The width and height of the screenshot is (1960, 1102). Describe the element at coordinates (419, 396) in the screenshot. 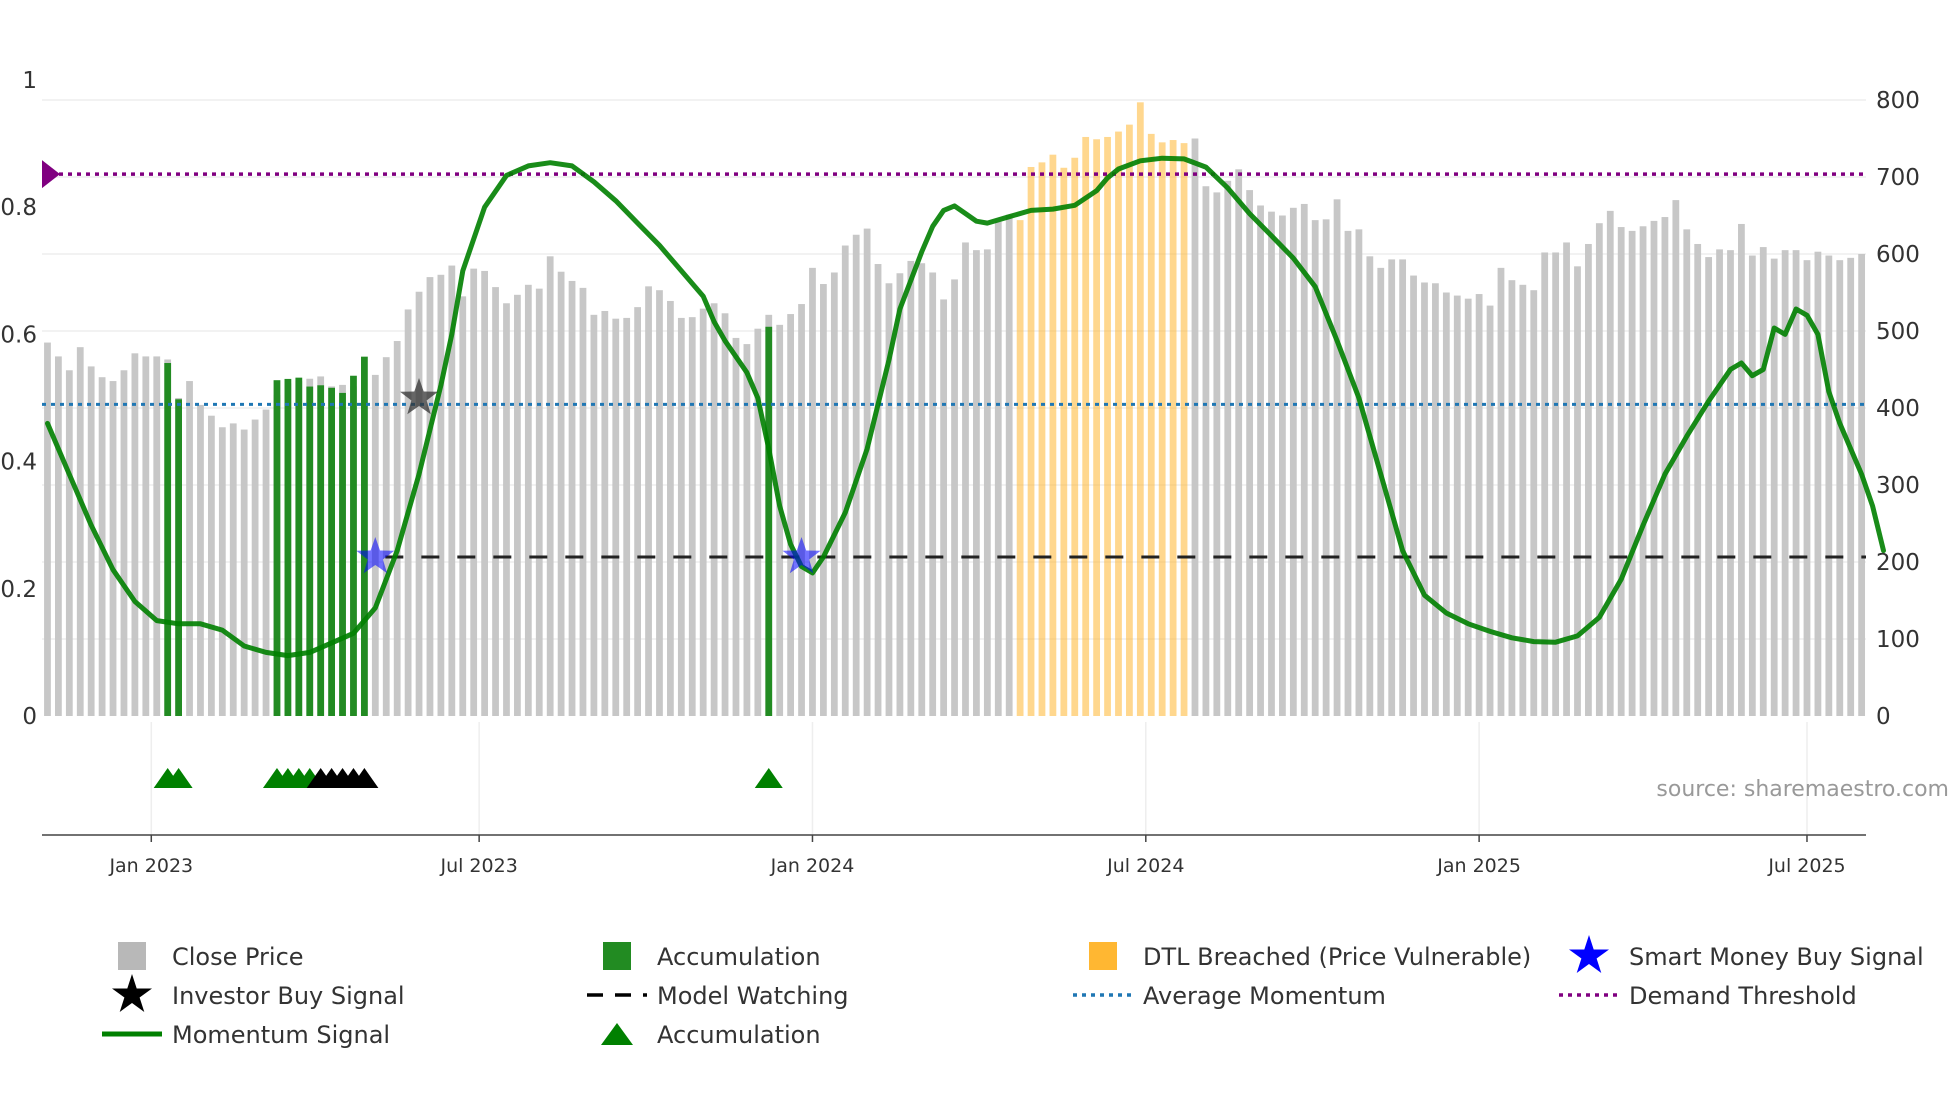

I see `investor-buy-star` at that location.